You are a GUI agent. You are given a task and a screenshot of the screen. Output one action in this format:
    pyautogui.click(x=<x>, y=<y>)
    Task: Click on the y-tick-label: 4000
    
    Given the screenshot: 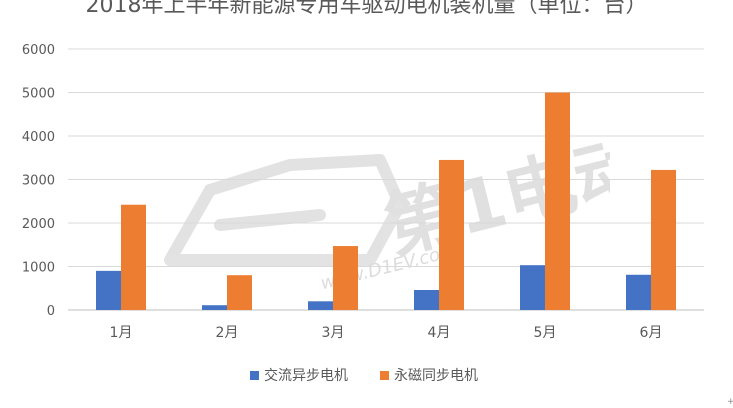 What is the action you would take?
    pyautogui.click(x=38, y=137)
    